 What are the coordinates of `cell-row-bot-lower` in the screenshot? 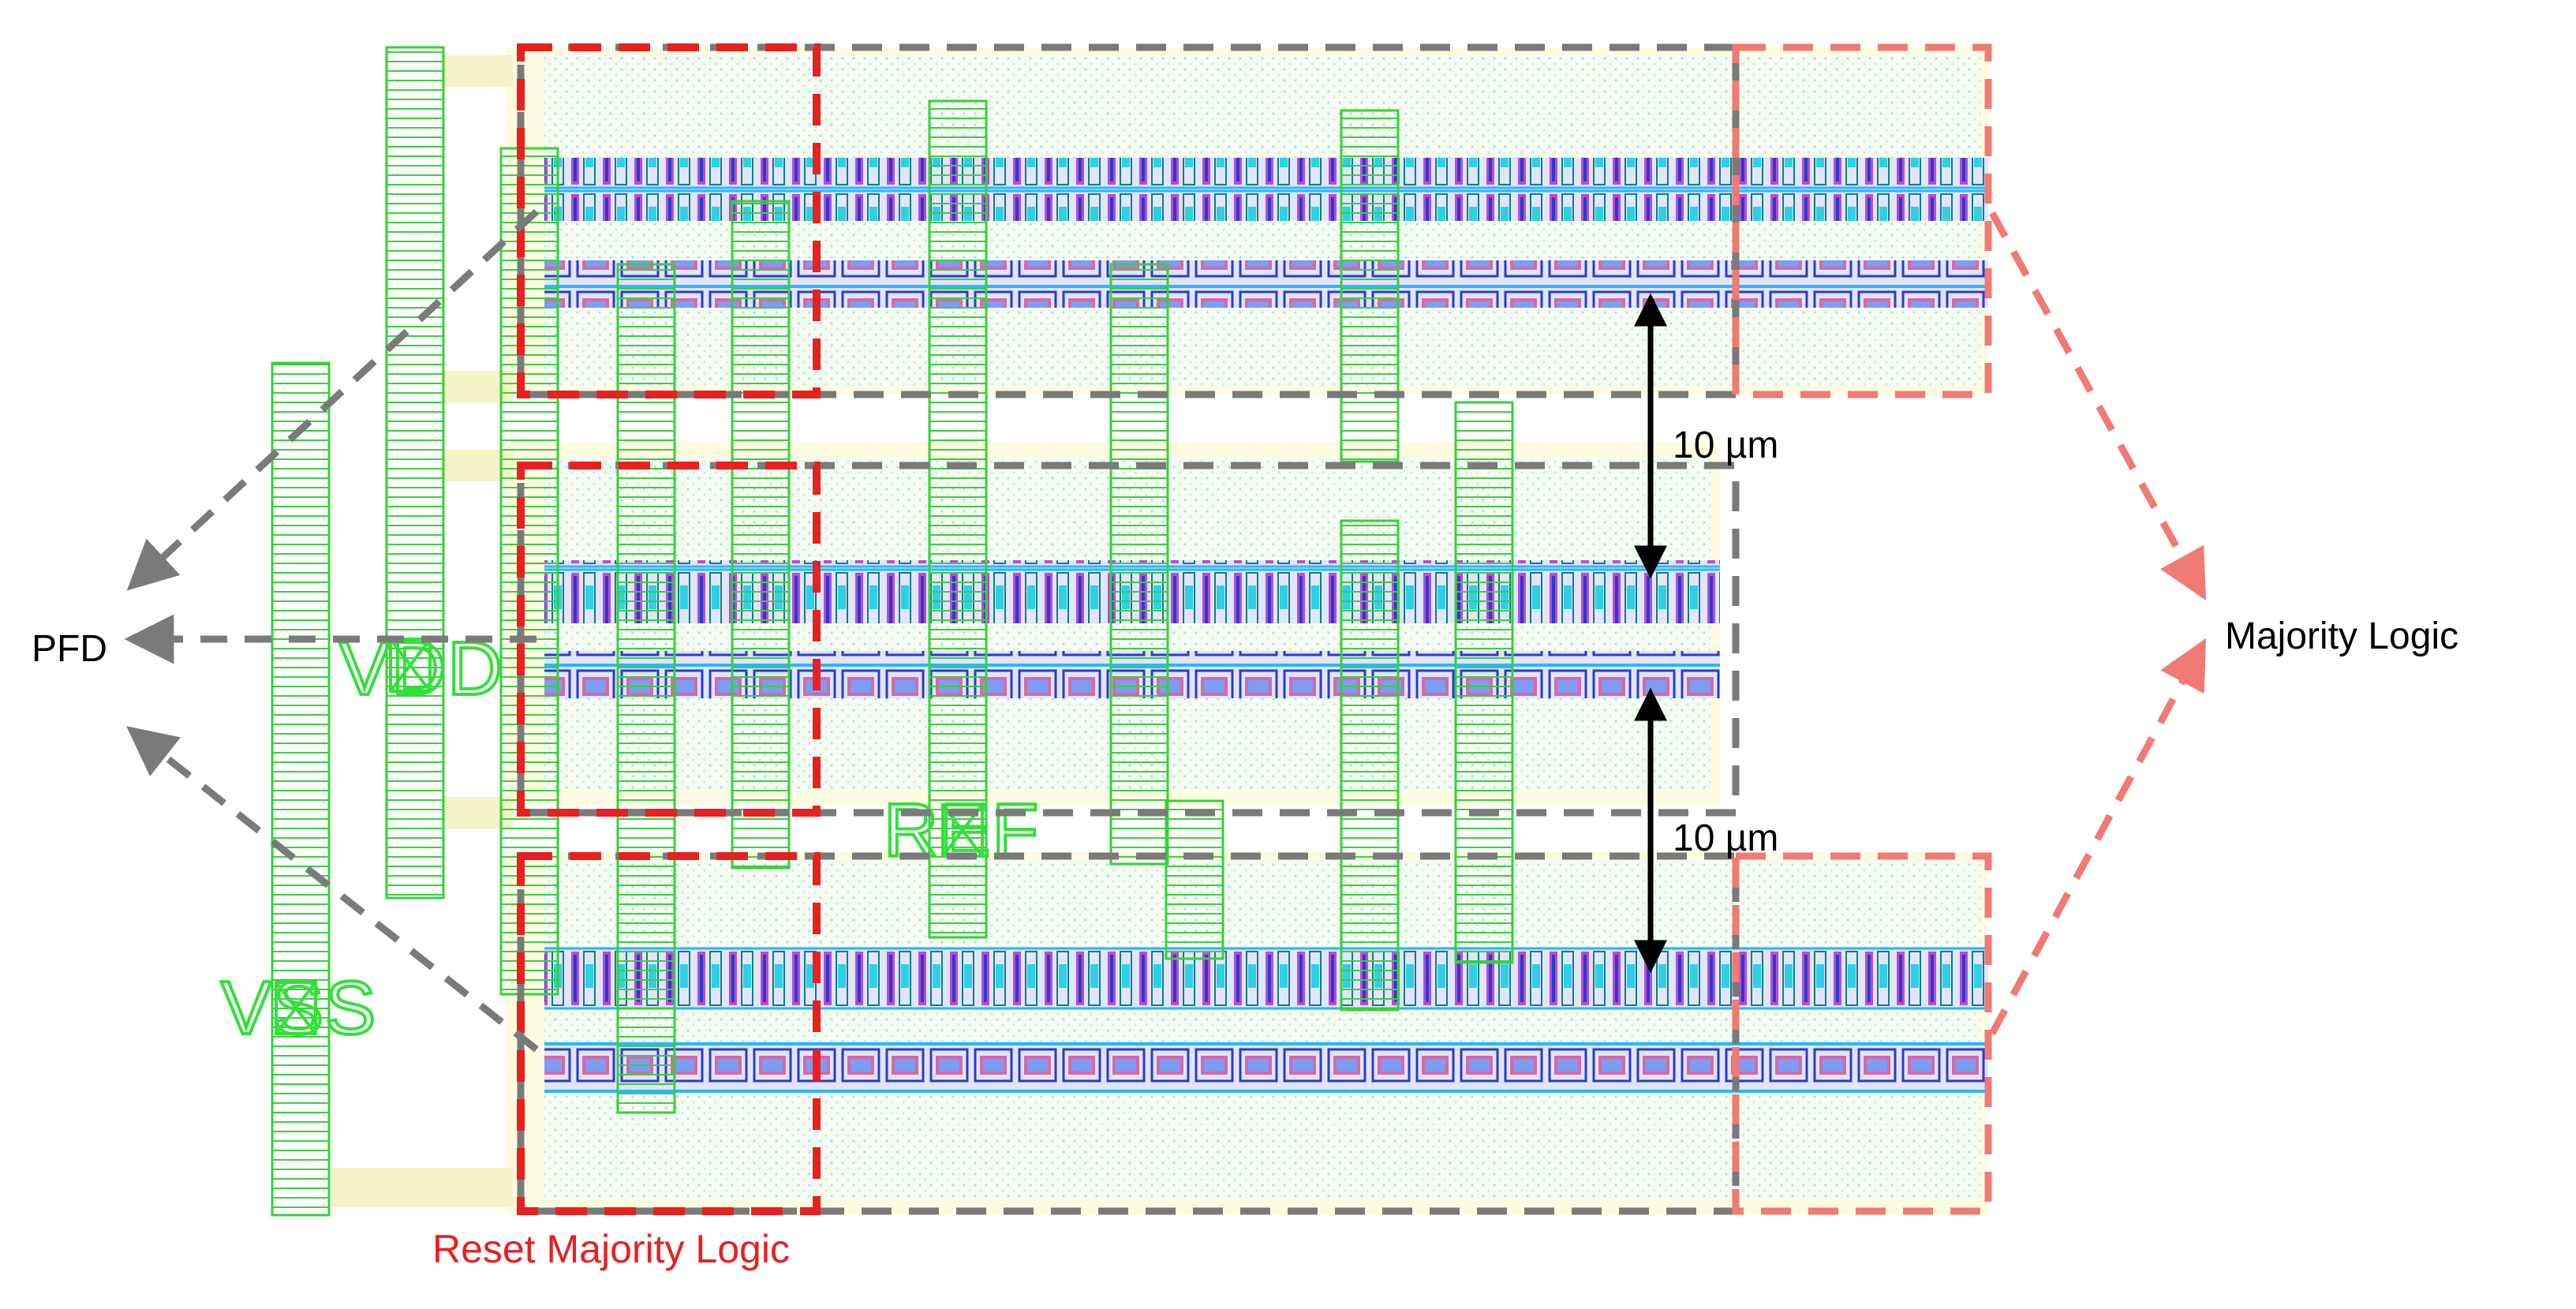 It's located at (1266, 1067).